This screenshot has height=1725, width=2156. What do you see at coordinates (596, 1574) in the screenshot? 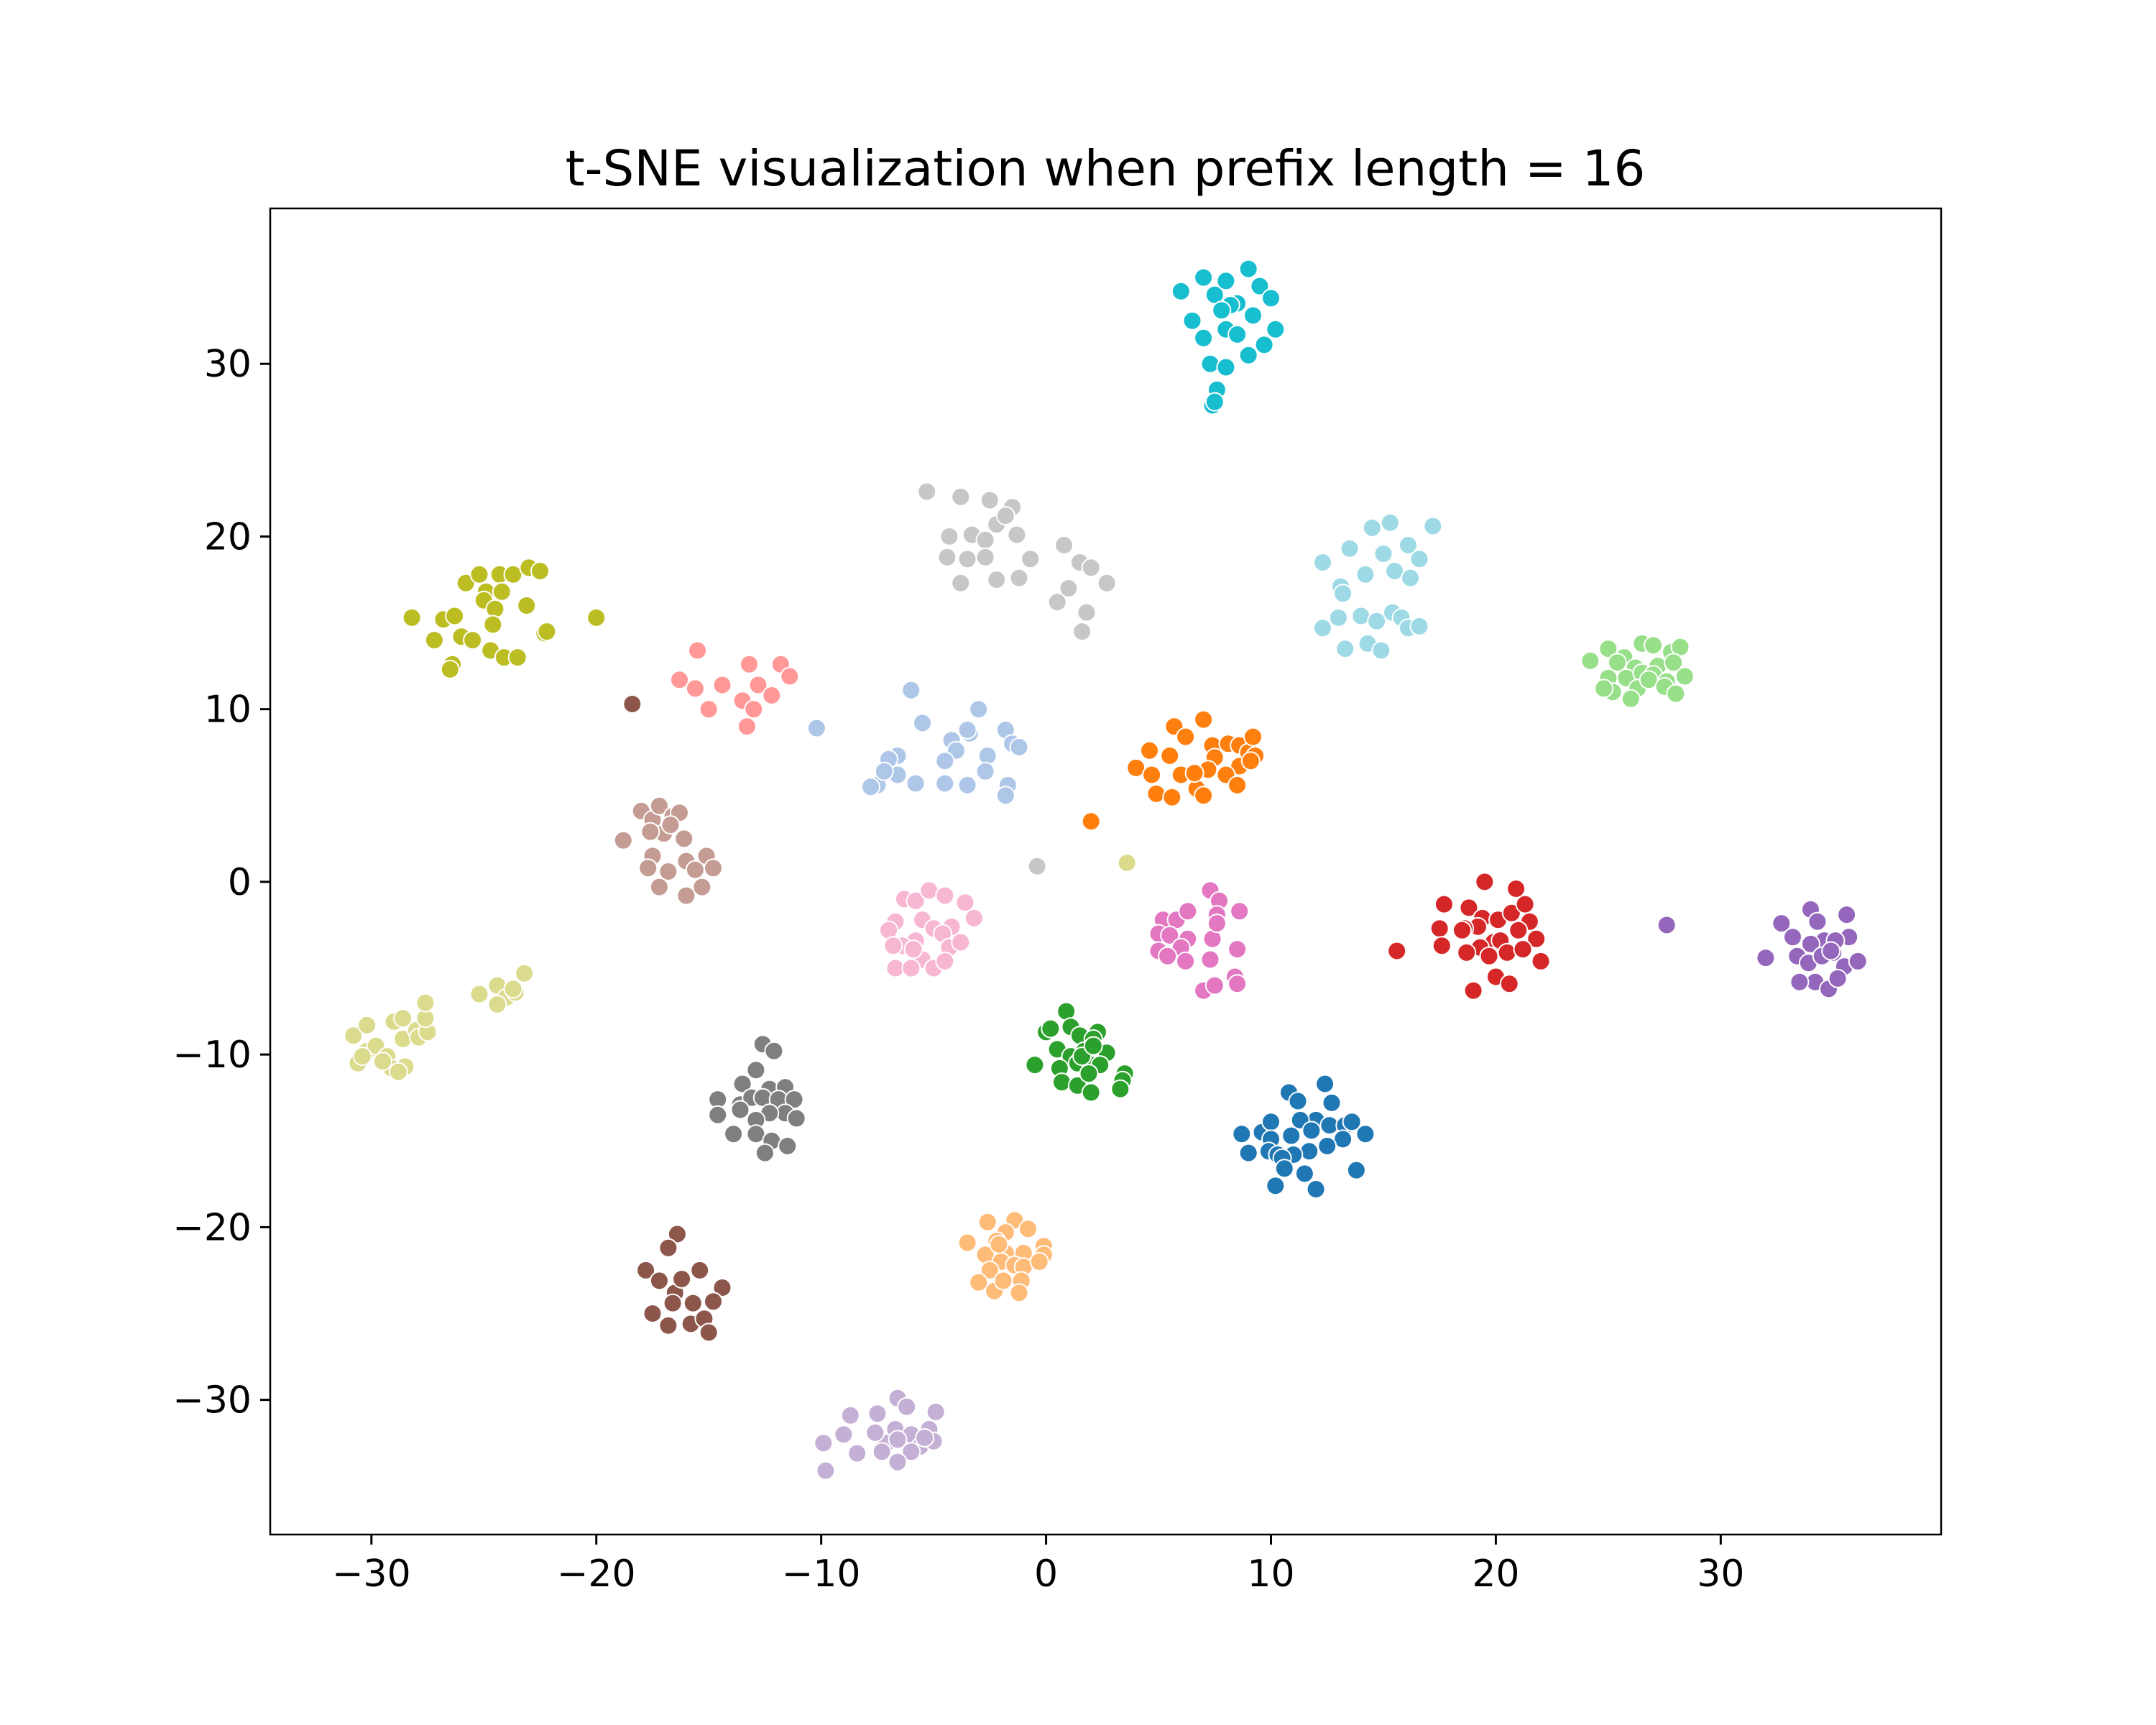
I see `x-tick-label: −20` at bounding box center [596, 1574].